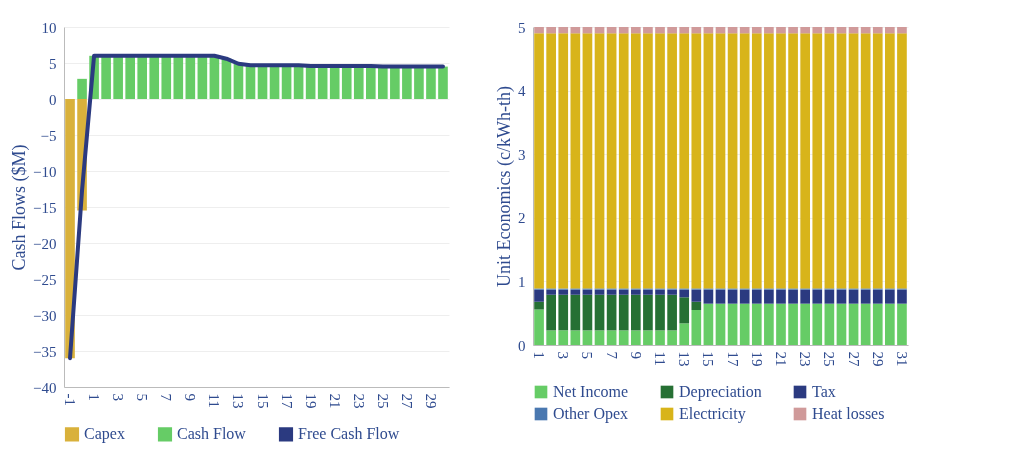  Describe the element at coordinates (430, 401) in the screenshot. I see `x-tick-label: 29` at that location.